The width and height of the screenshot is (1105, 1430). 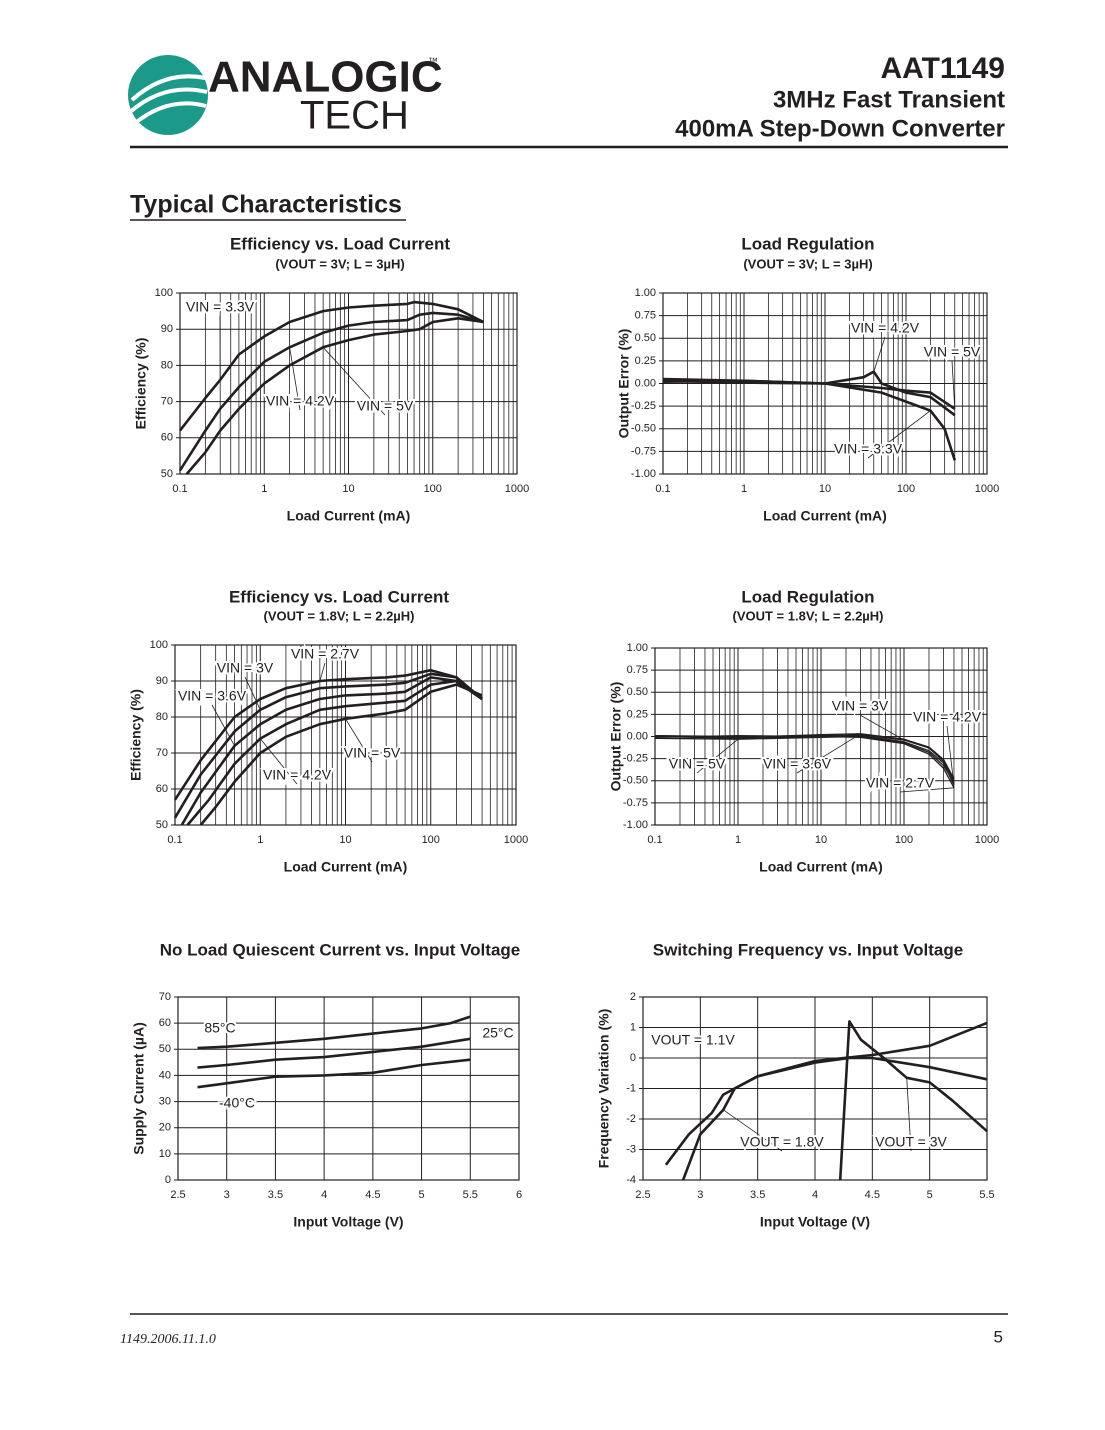 What do you see at coordinates (904, 840) in the screenshot?
I see `x-tick-label: 100` at bounding box center [904, 840].